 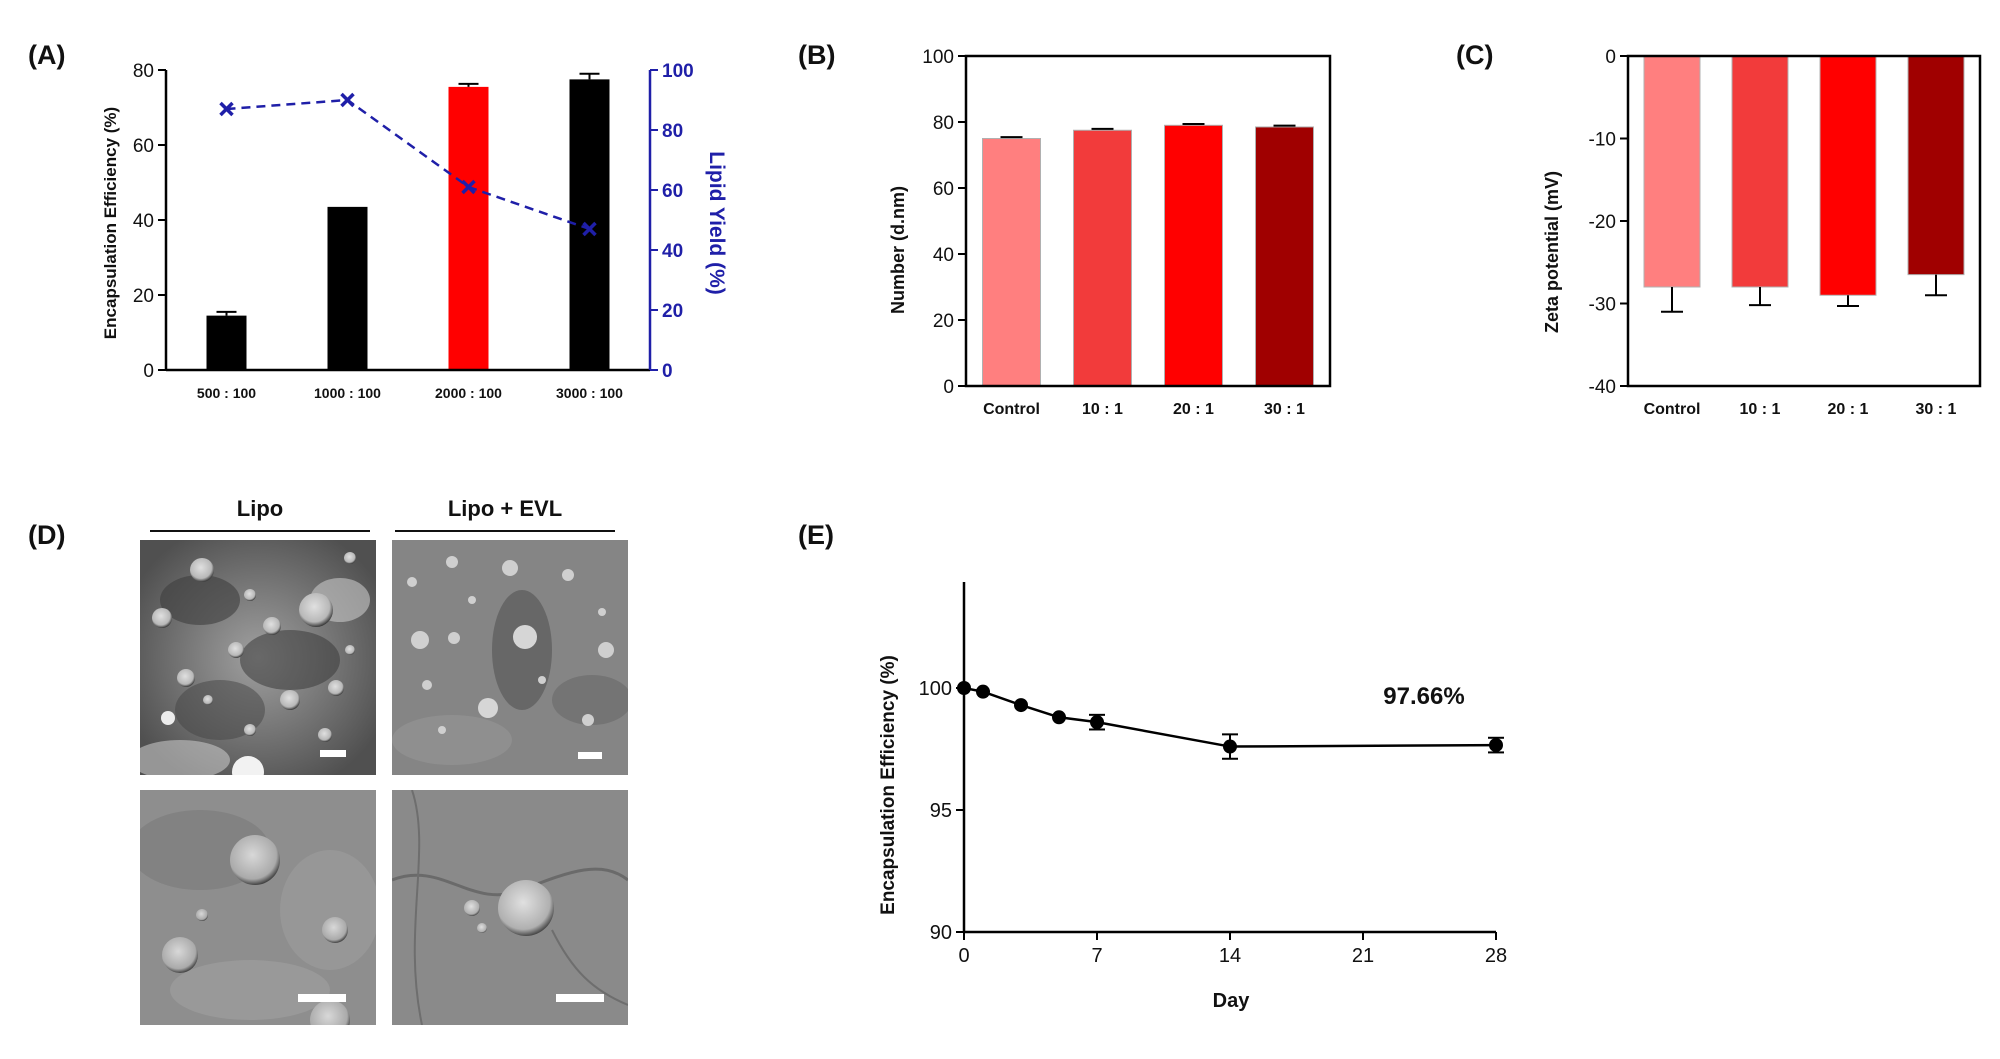 I want to click on chart-c-xtick-0: Control, so click(x=1672, y=409).